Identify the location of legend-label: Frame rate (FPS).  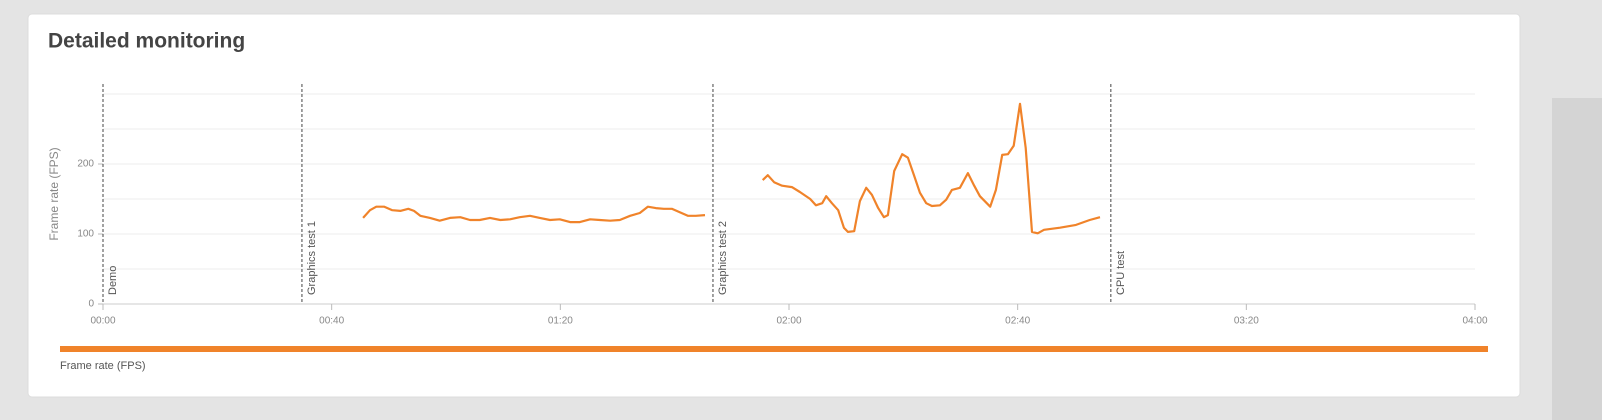
(103, 366).